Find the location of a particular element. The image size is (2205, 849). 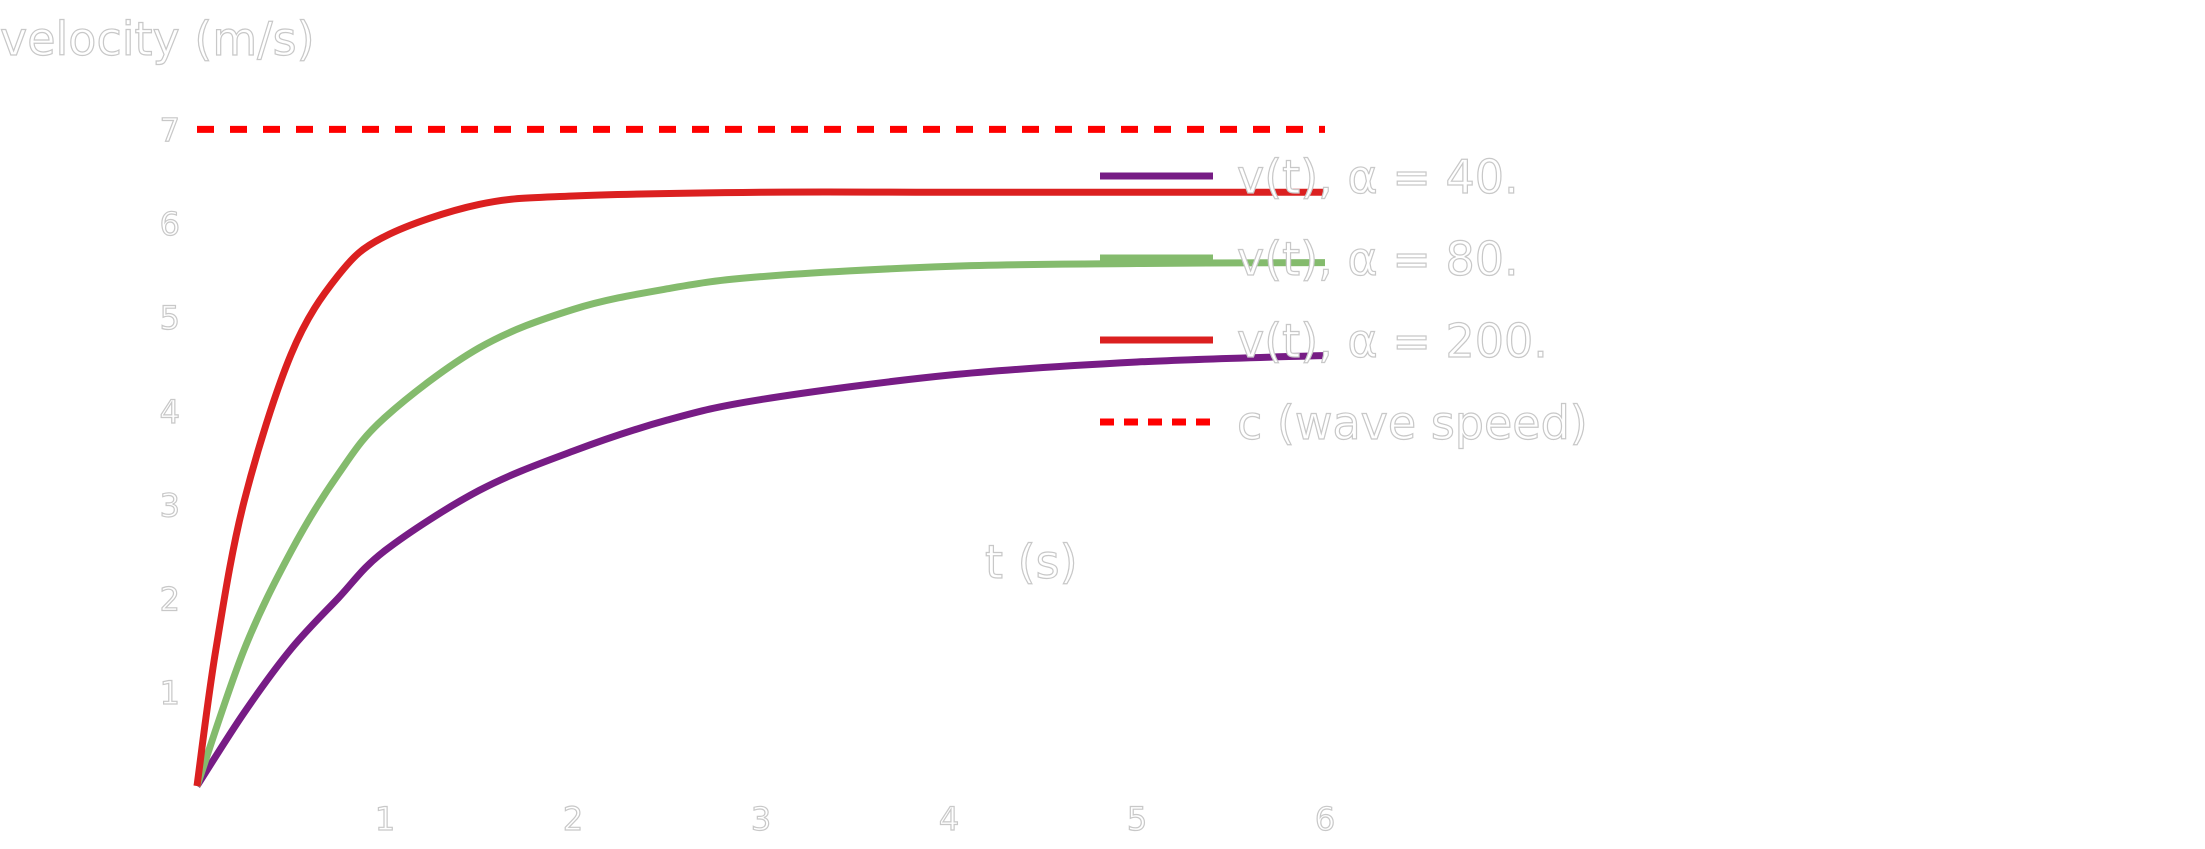

x-tick-label: 5 is located at coordinates (1137, 819).